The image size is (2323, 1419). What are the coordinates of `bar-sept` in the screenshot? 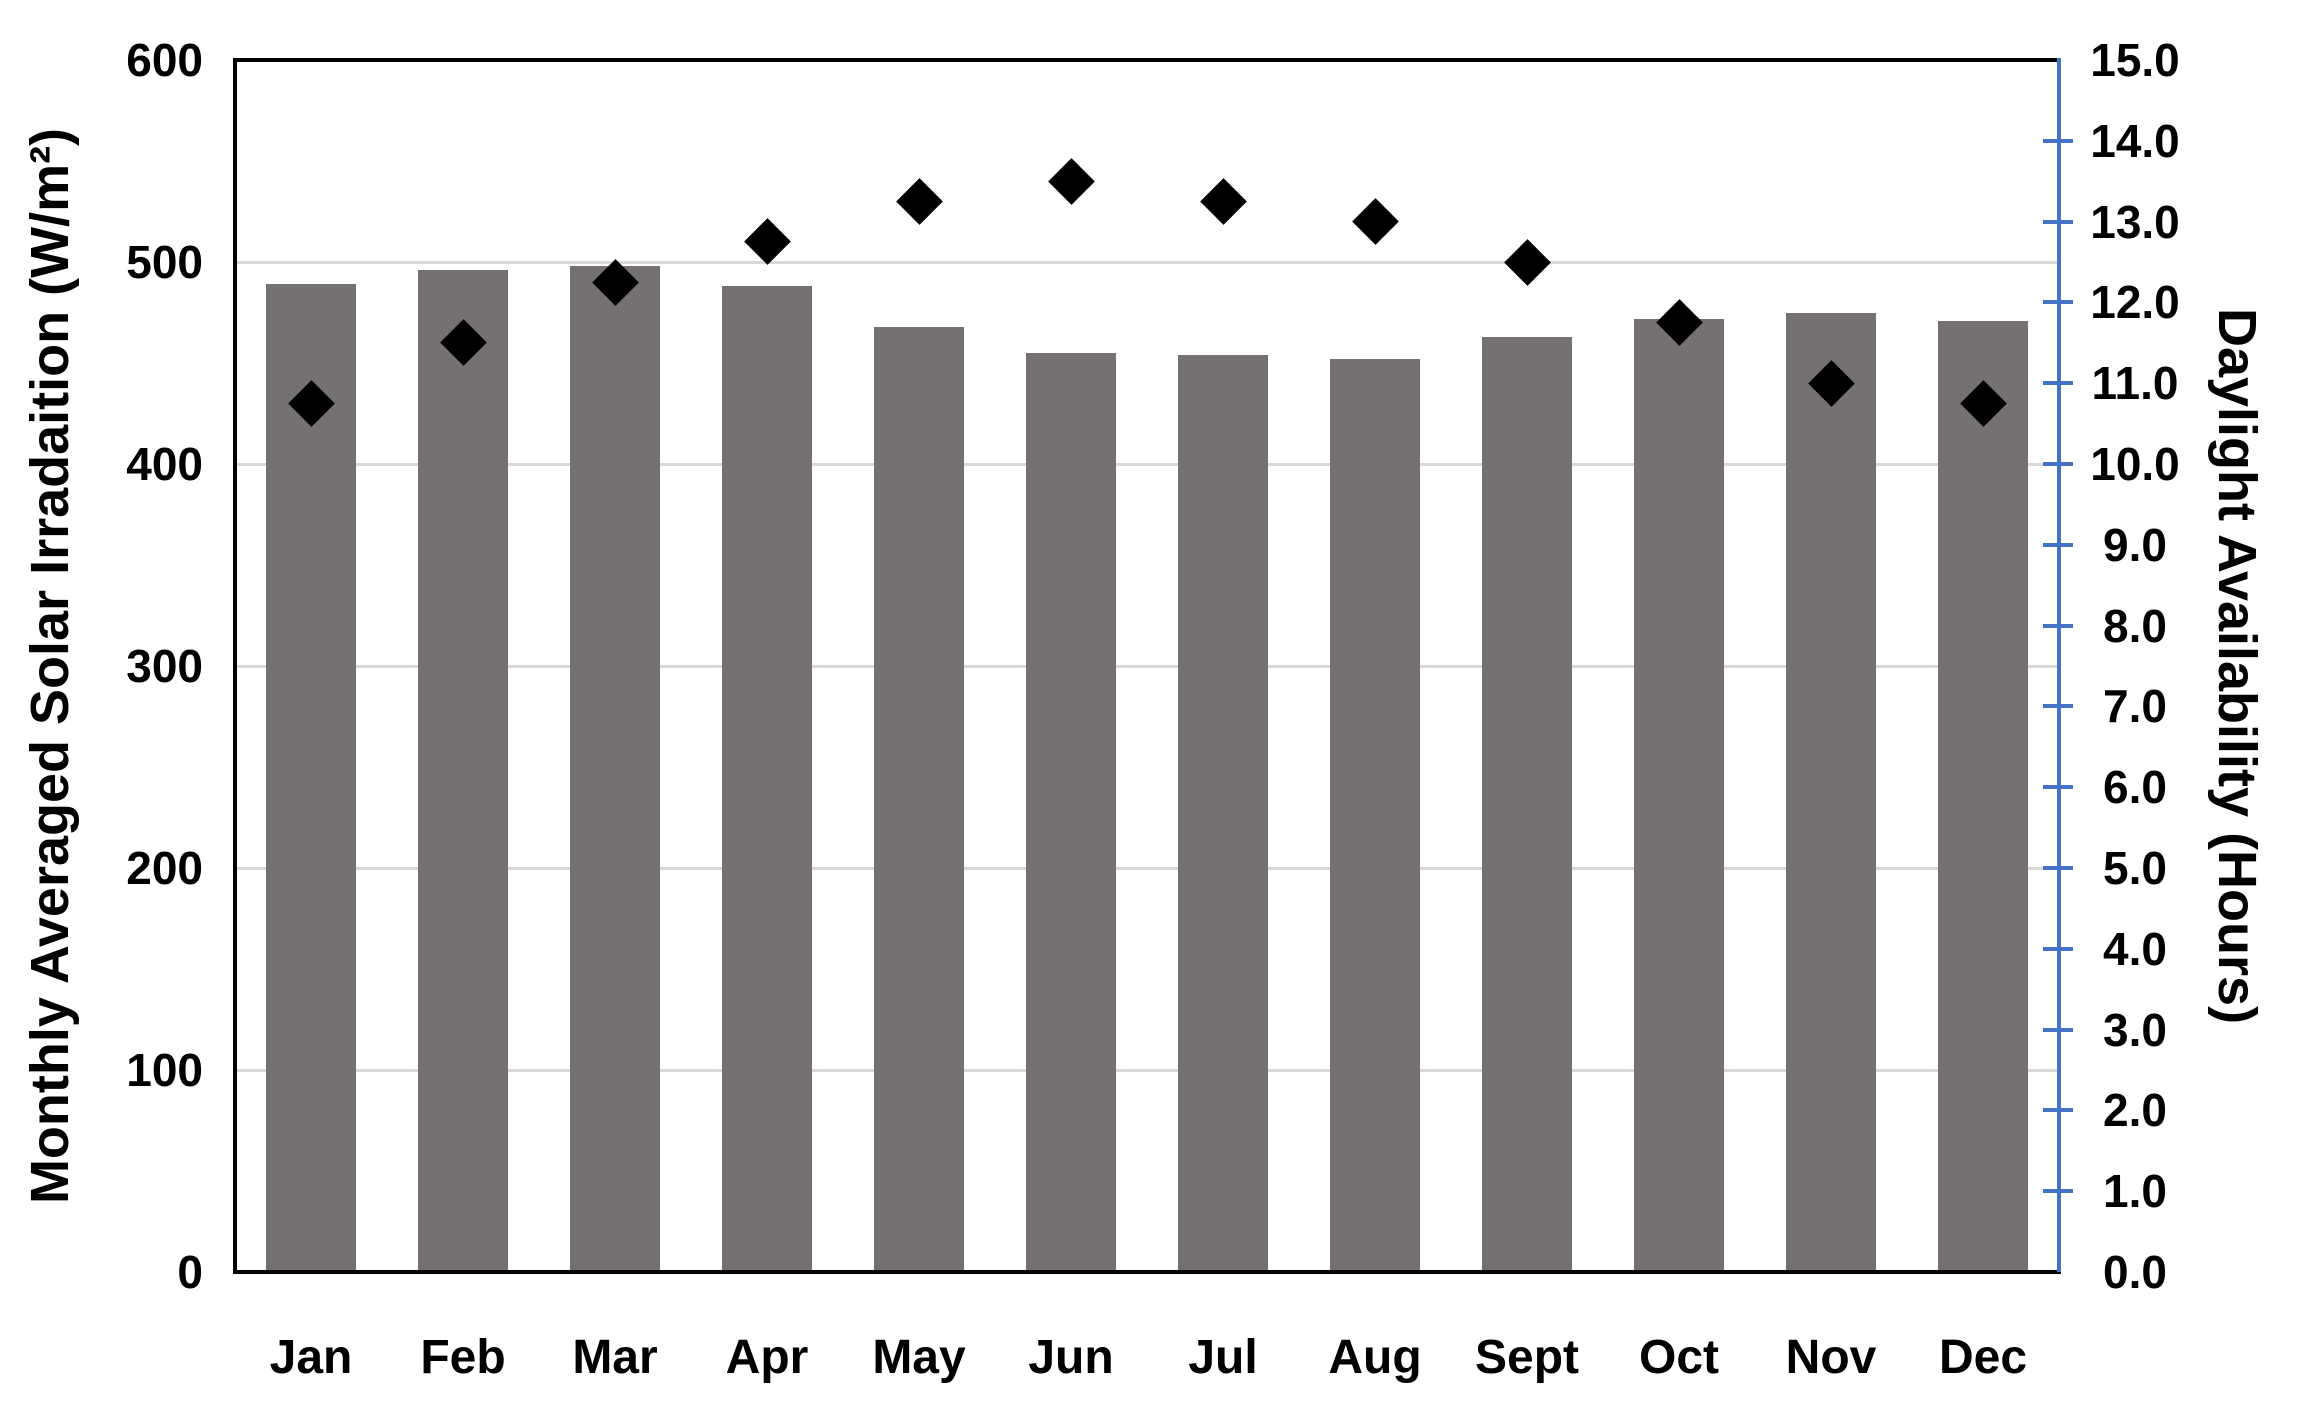 It's located at (1527, 804).